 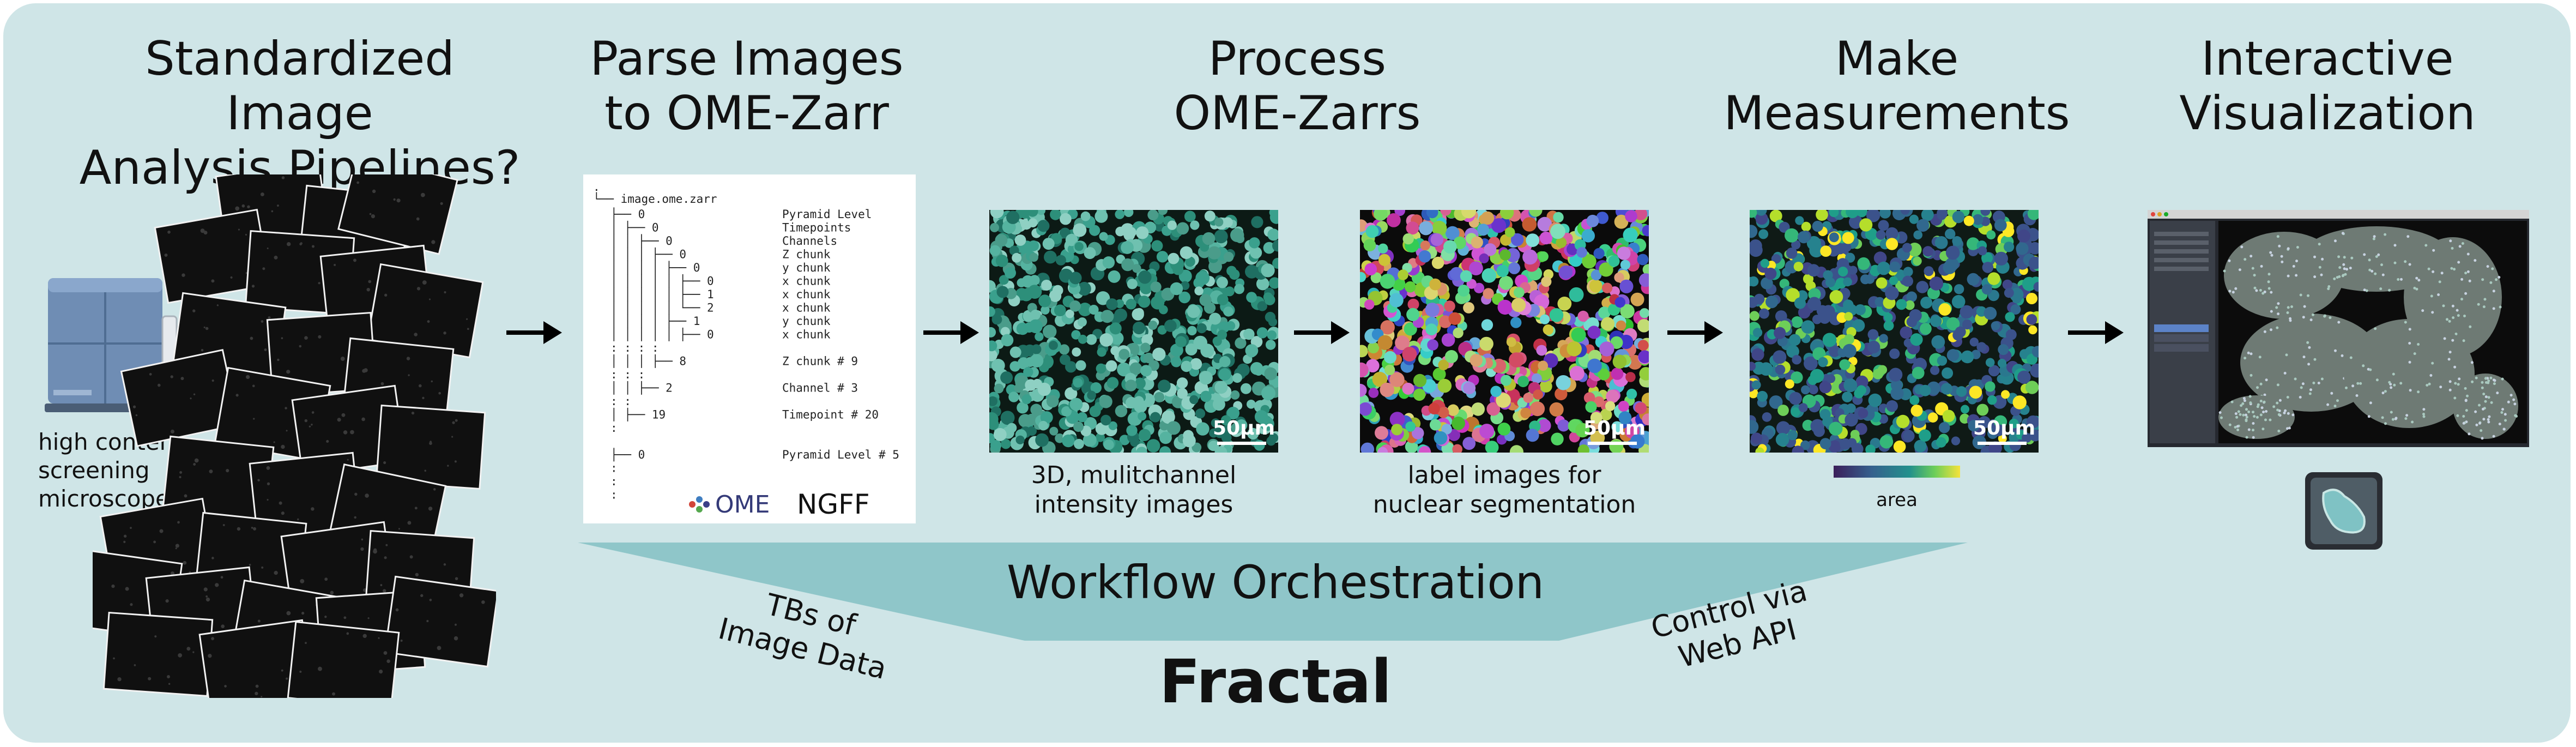 What do you see at coordinates (820, 361) in the screenshot?
I see `zarr-row-label: Z chunk # 9` at bounding box center [820, 361].